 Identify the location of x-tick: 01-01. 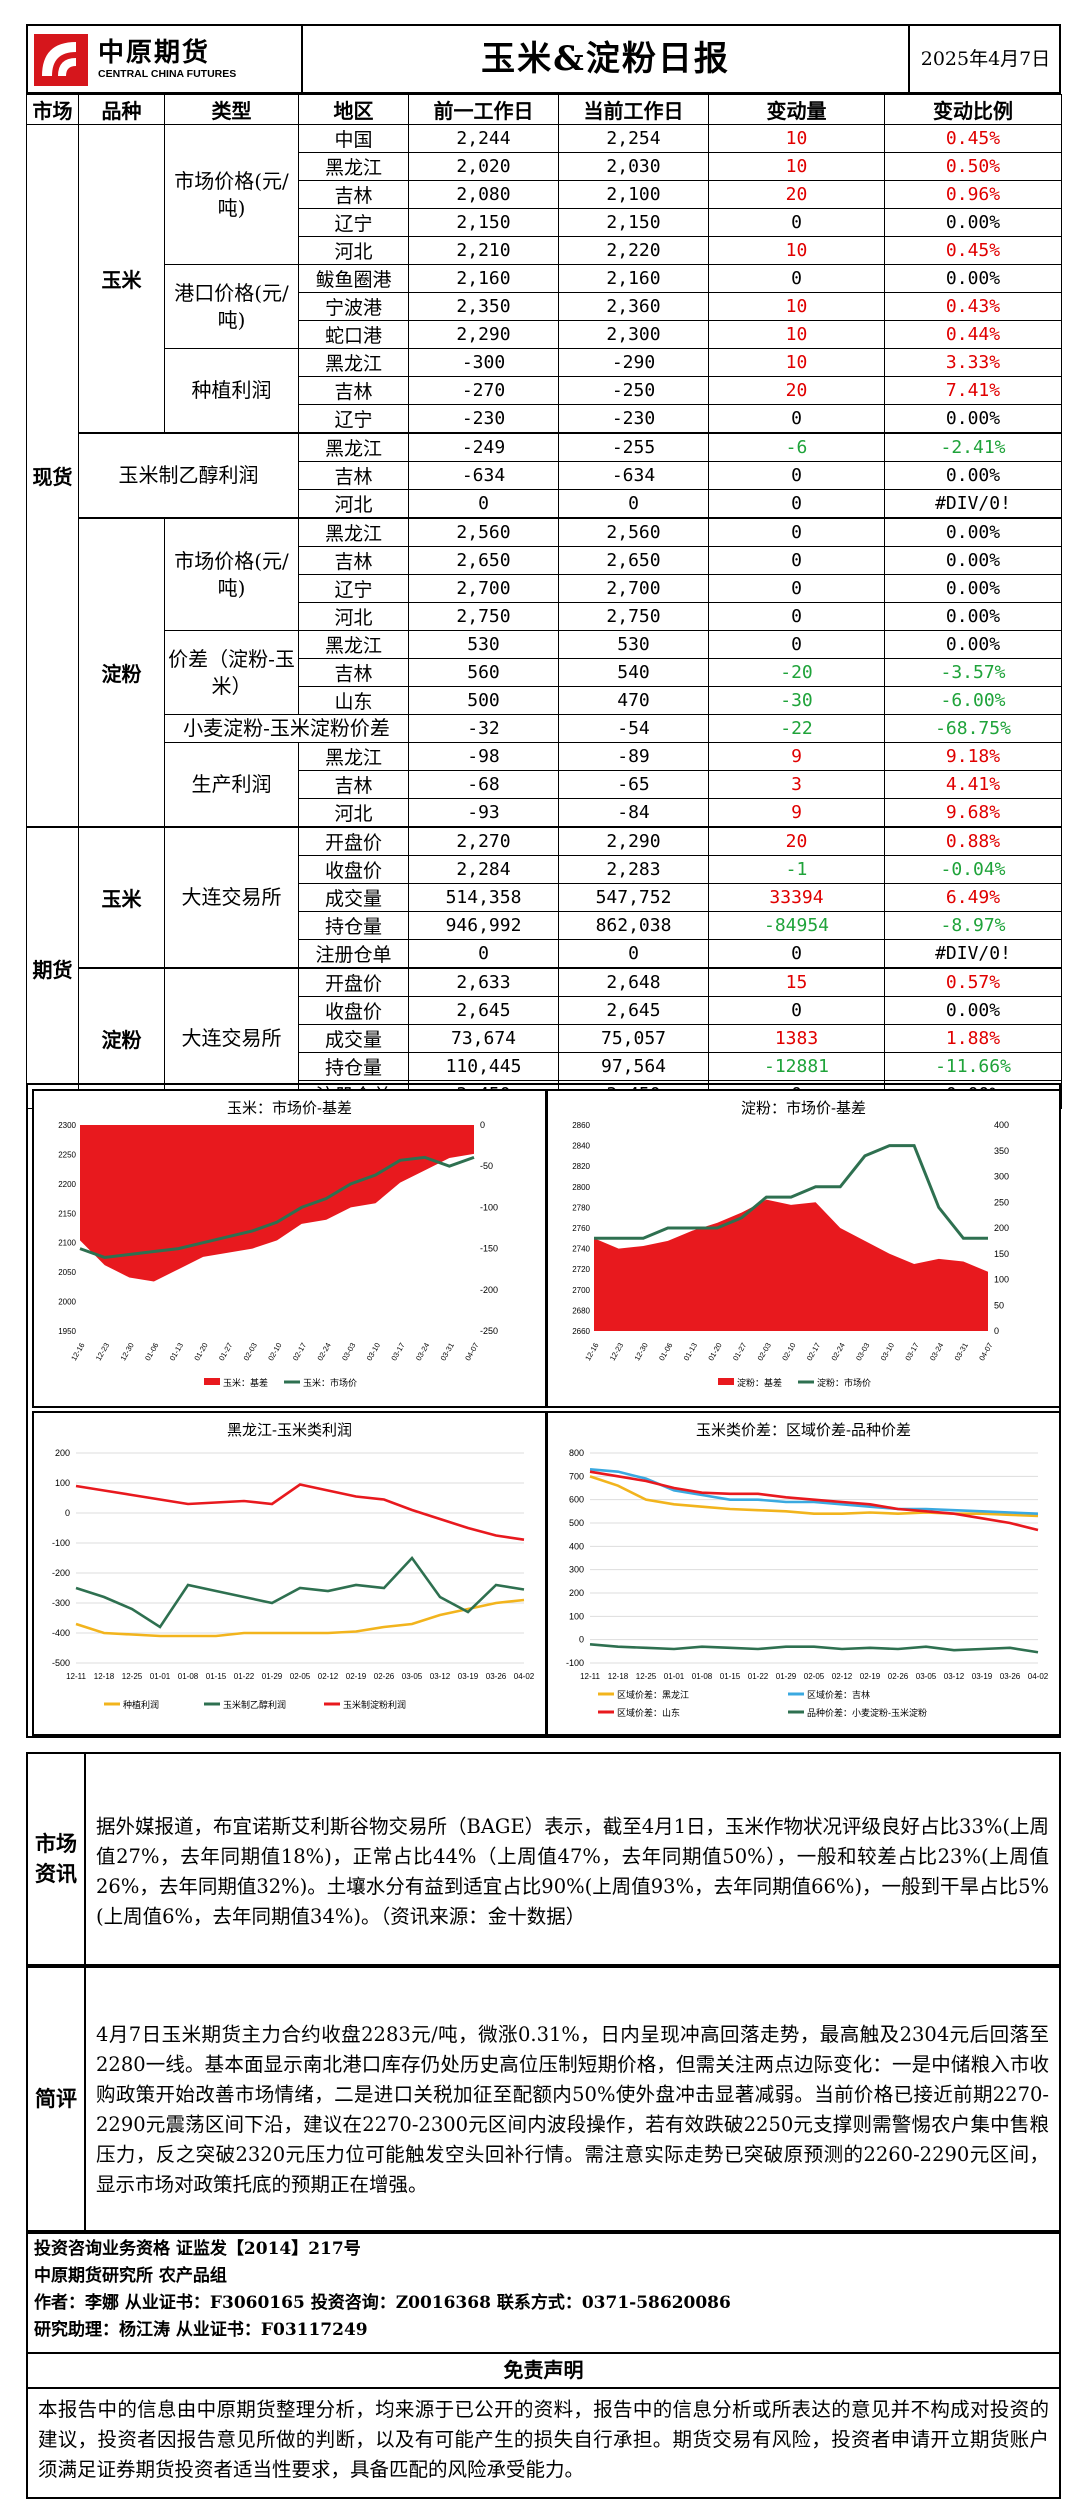
(160, 1676).